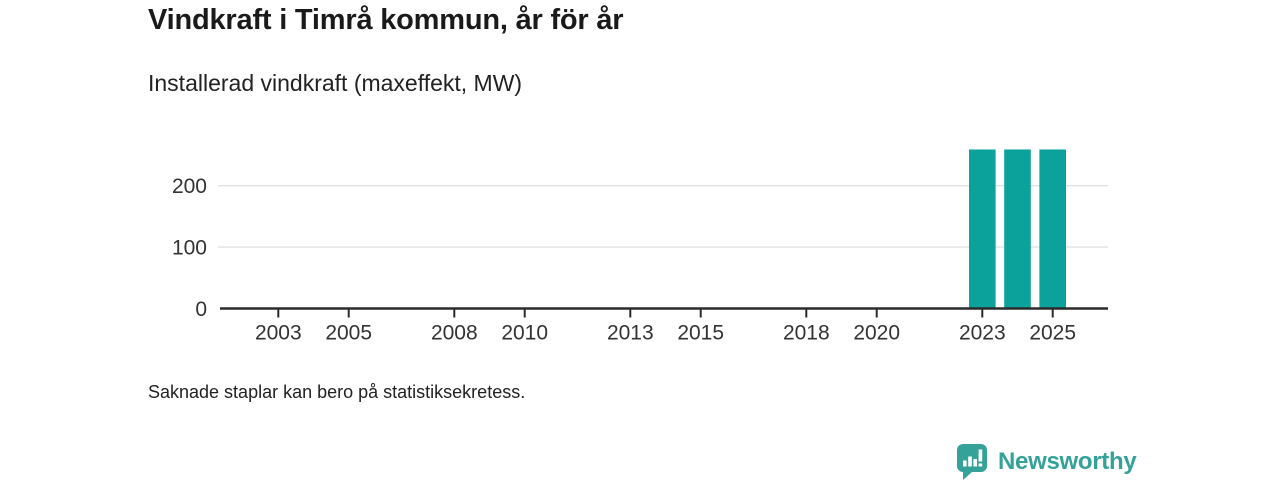 The image size is (1280, 480). What do you see at coordinates (982, 229) in the screenshot?
I see `bar-2023` at bounding box center [982, 229].